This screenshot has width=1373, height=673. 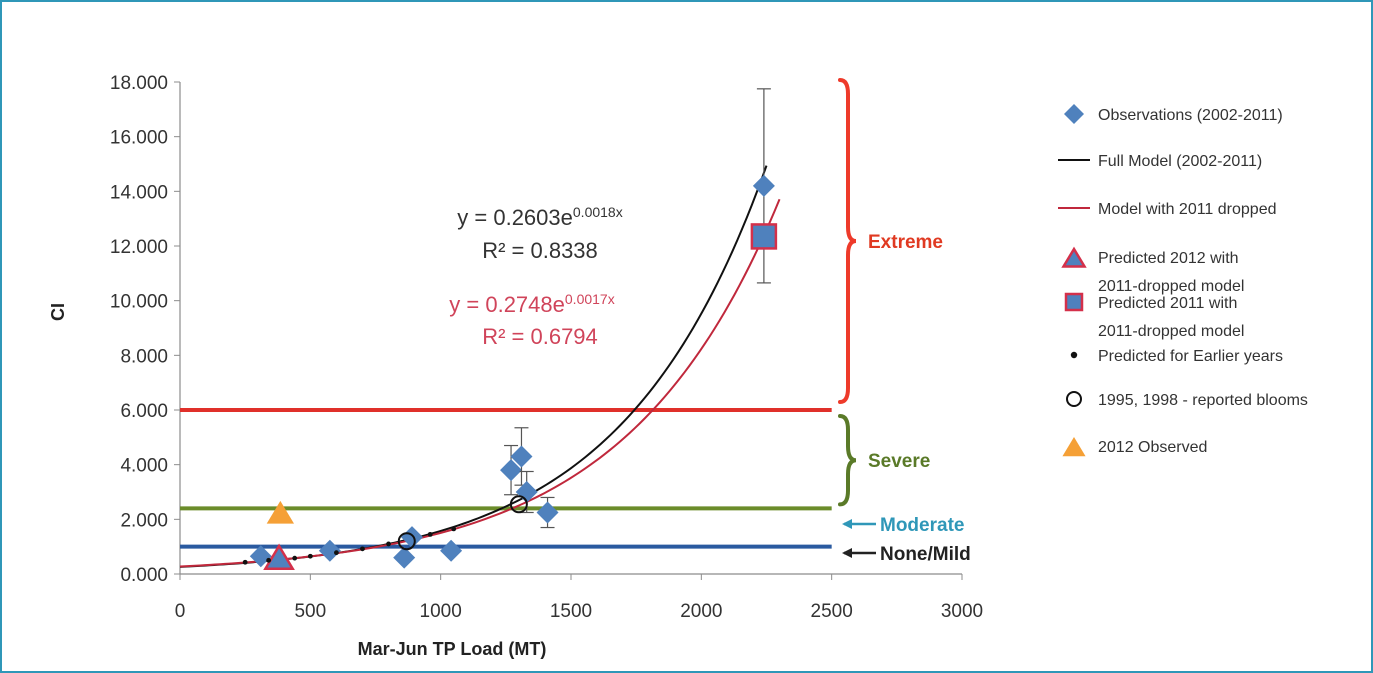 I want to click on legend-item: 1995, 1998 - reported blooms, so click(x=1187, y=400).